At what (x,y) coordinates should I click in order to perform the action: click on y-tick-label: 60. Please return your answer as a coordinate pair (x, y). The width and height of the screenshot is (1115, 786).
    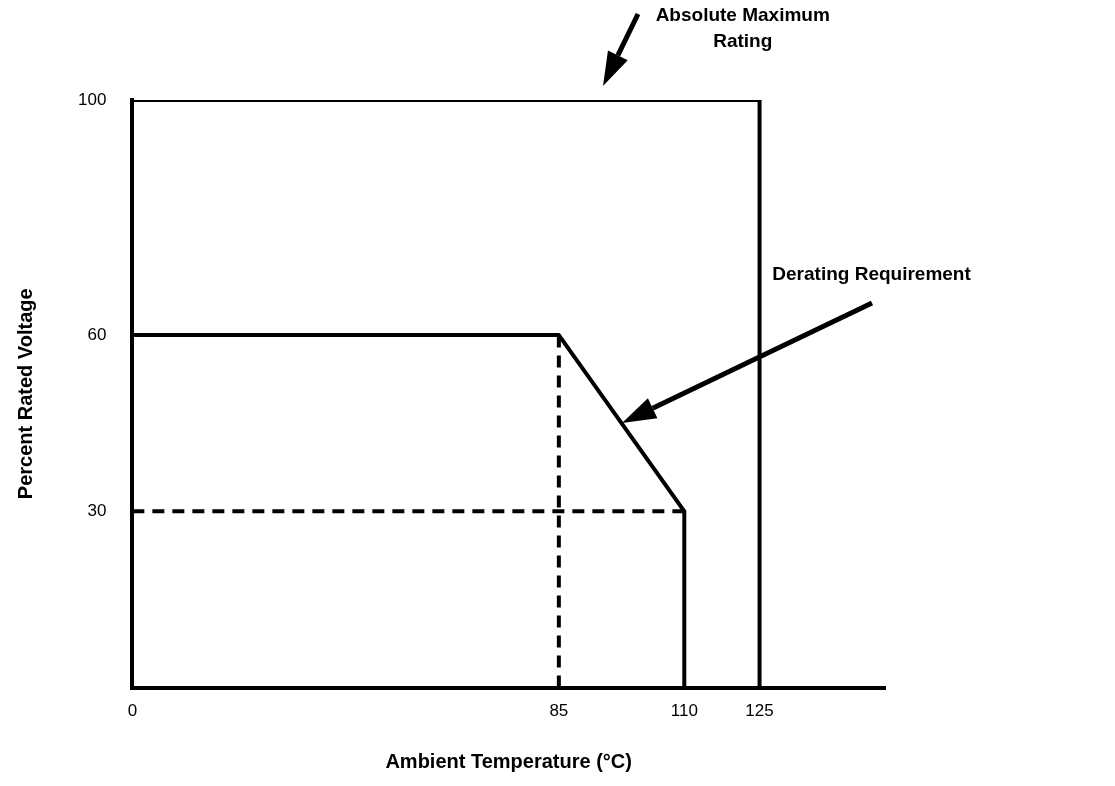
    Looking at the image, I should click on (97, 334).